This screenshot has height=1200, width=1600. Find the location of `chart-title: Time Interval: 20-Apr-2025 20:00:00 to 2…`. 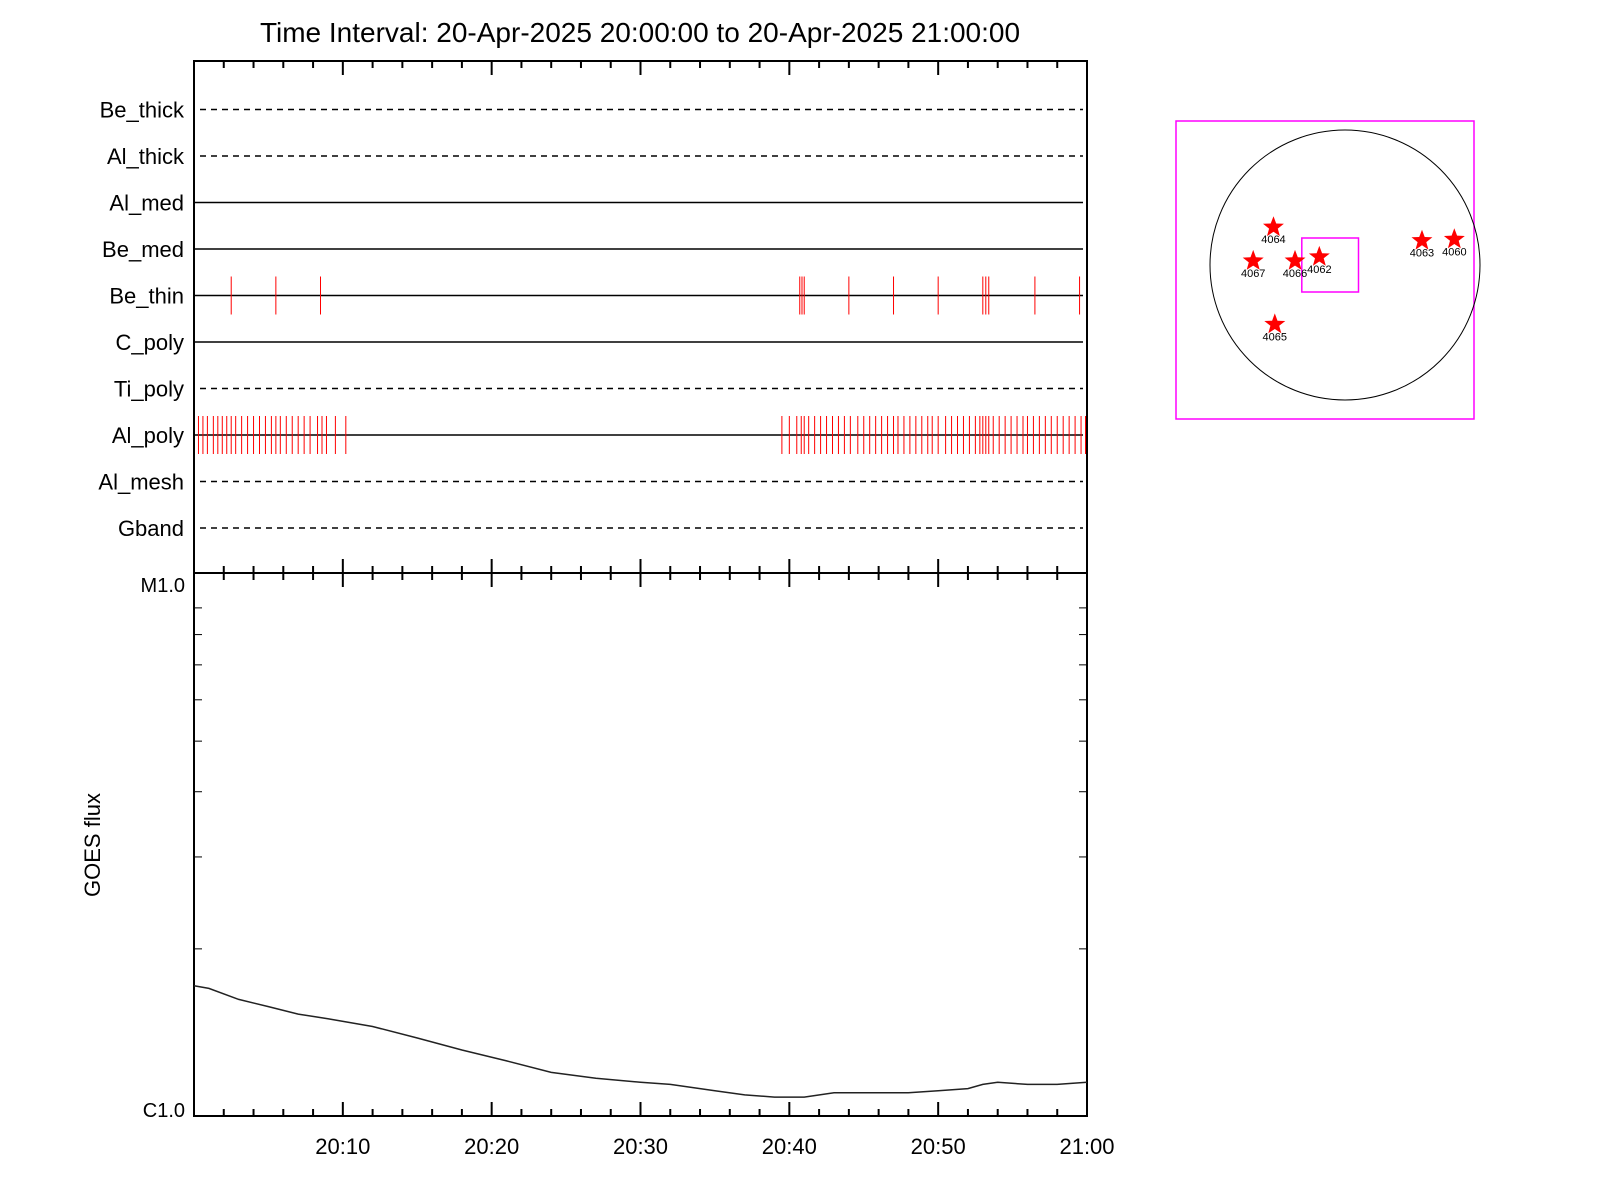

chart-title: Time Interval: 20-Apr-2025 20:00:00 to 2… is located at coordinates (640, 32).